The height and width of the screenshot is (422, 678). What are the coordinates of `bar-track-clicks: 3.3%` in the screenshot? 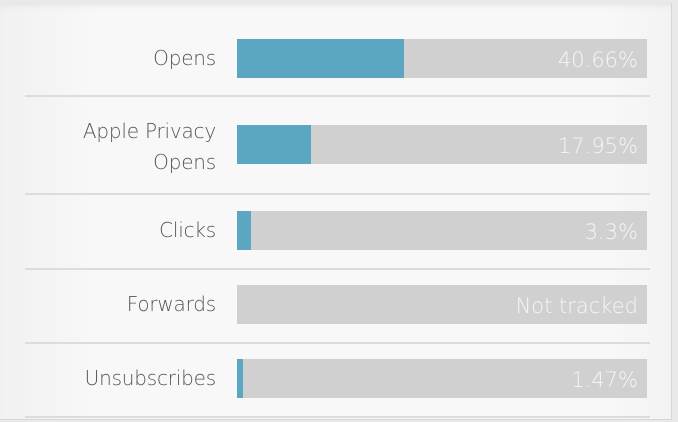 It's located at (442, 230).